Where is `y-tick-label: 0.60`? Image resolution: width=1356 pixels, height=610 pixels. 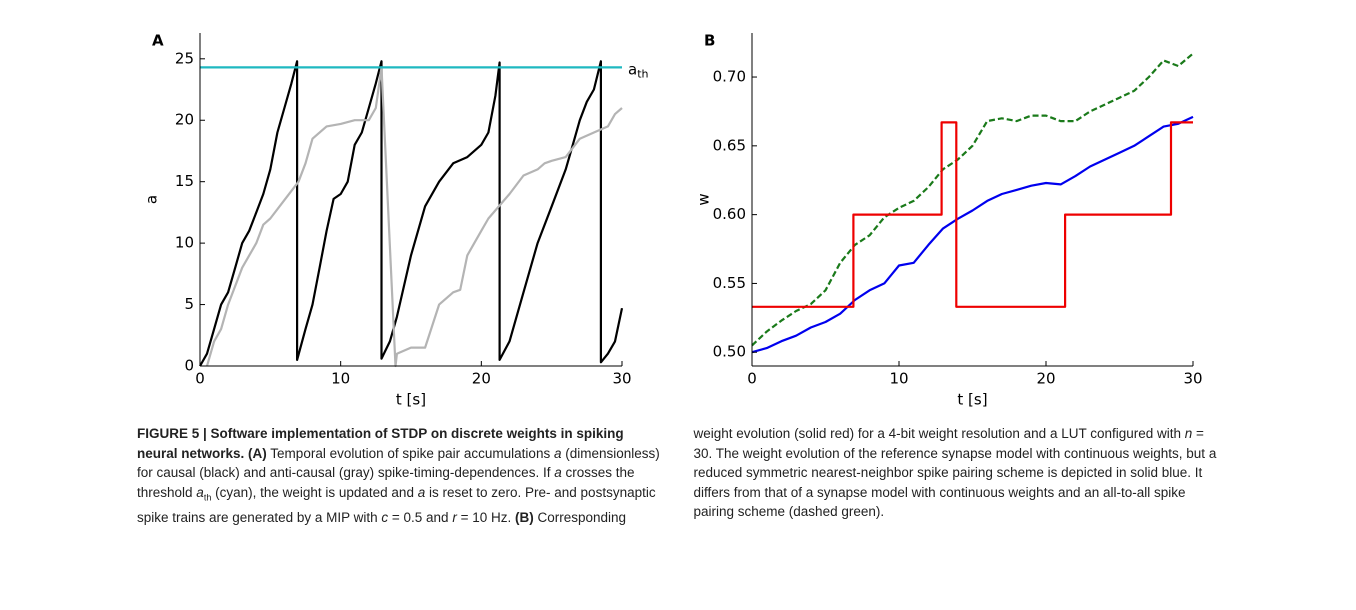 y-tick-label: 0.60 is located at coordinates (729, 214).